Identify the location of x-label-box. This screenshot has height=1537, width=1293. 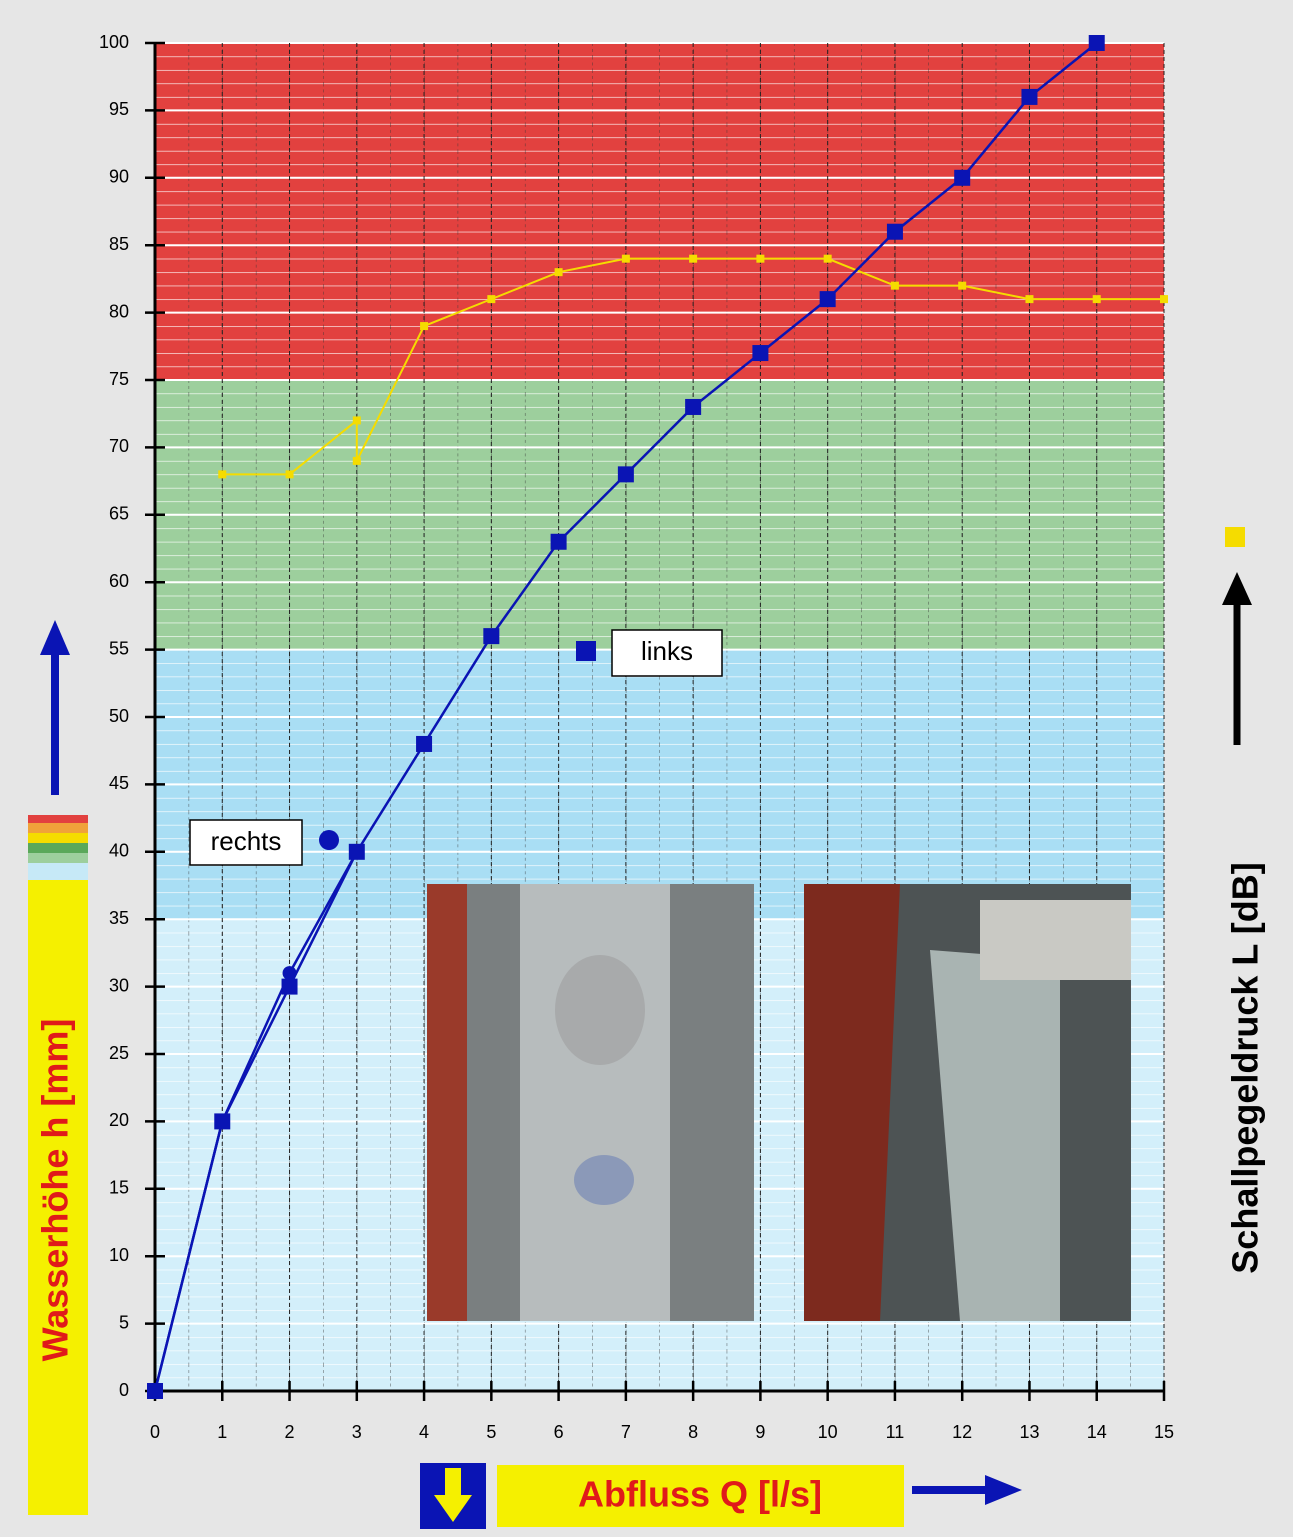
(700, 1496).